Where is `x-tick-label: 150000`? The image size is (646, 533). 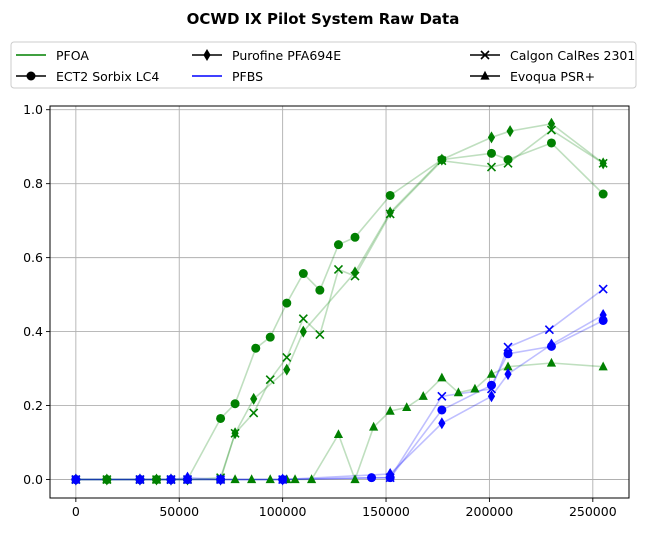 x-tick-label: 150000 is located at coordinates (386, 511).